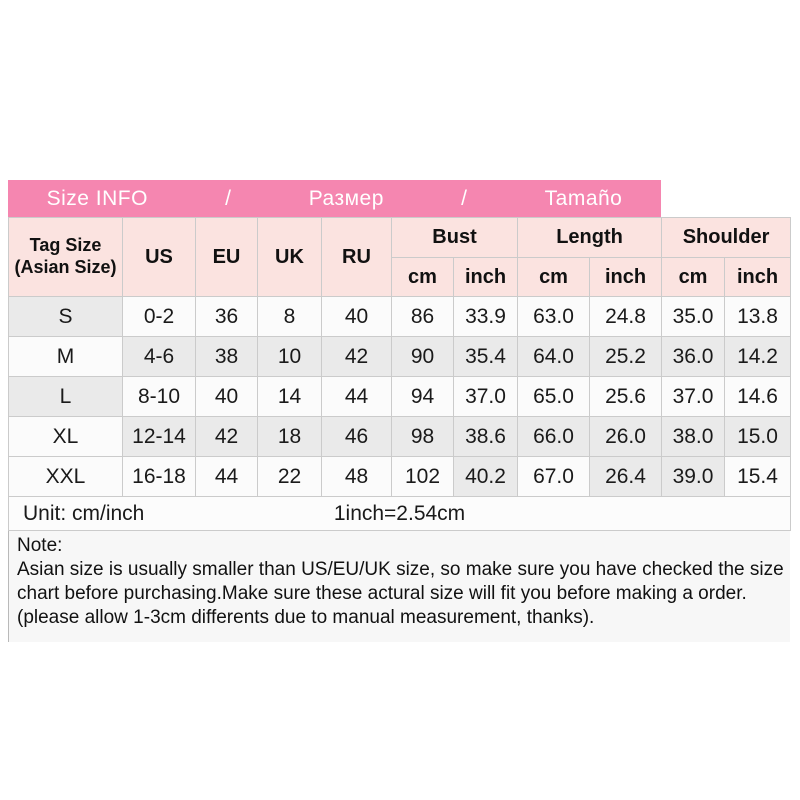 This screenshot has width=800, height=800. Describe the element at coordinates (65, 476) in the screenshot. I see `size-row-tag: XXL` at that location.